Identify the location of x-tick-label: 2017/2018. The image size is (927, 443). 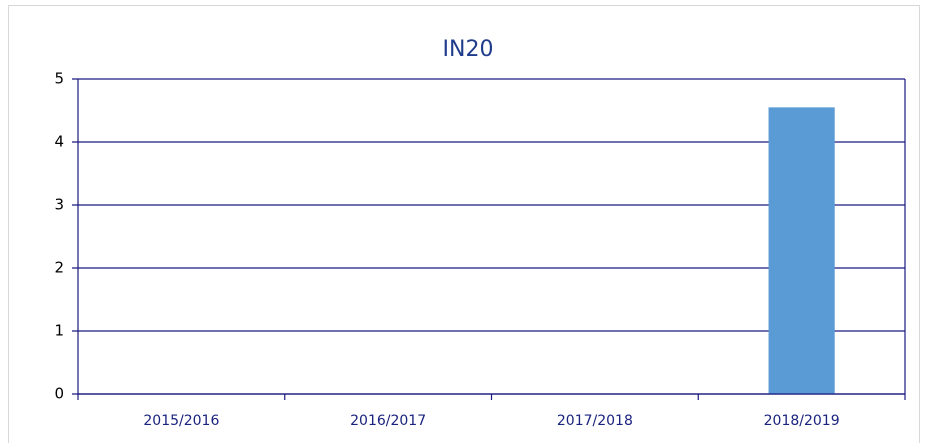
(595, 421).